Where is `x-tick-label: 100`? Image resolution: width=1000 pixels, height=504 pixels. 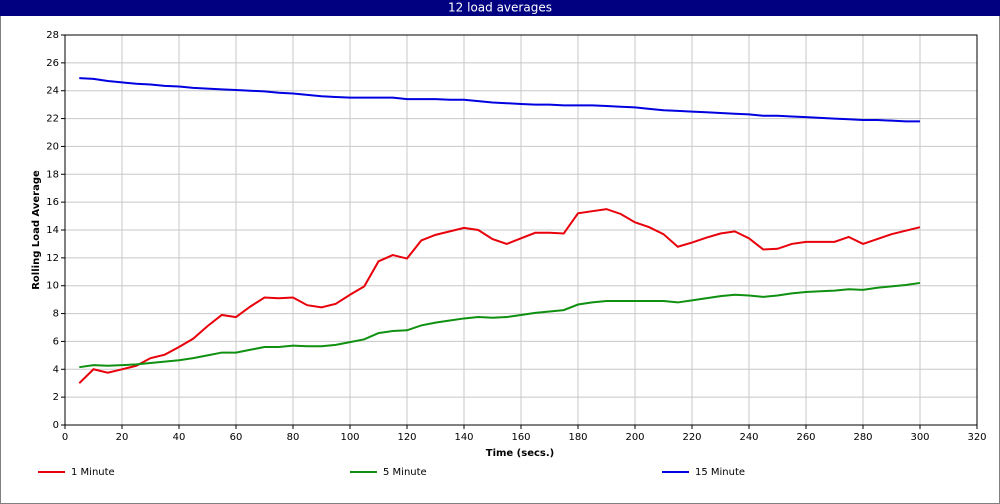 x-tick-label: 100 is located at coordinates (349, 437).